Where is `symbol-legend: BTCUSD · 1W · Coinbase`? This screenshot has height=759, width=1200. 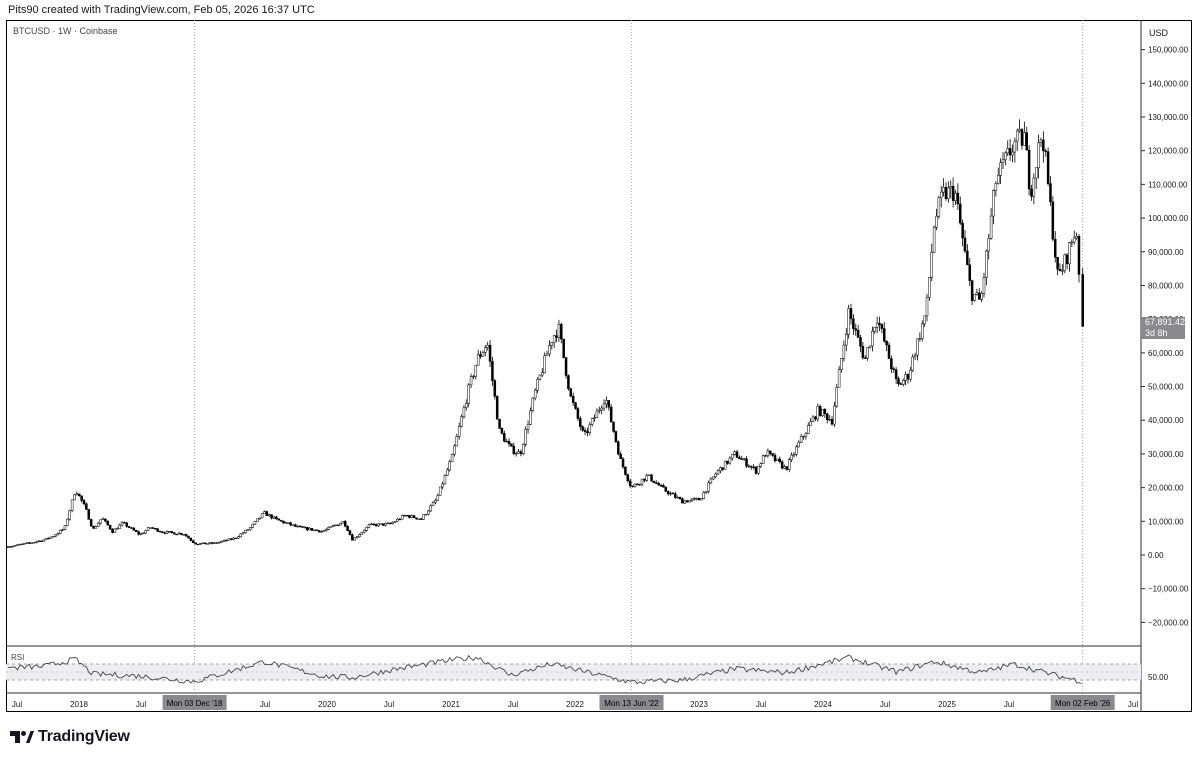 symbol-legend: BTCUSD · 1W · Coinbase is located at coordinates (65, 31).